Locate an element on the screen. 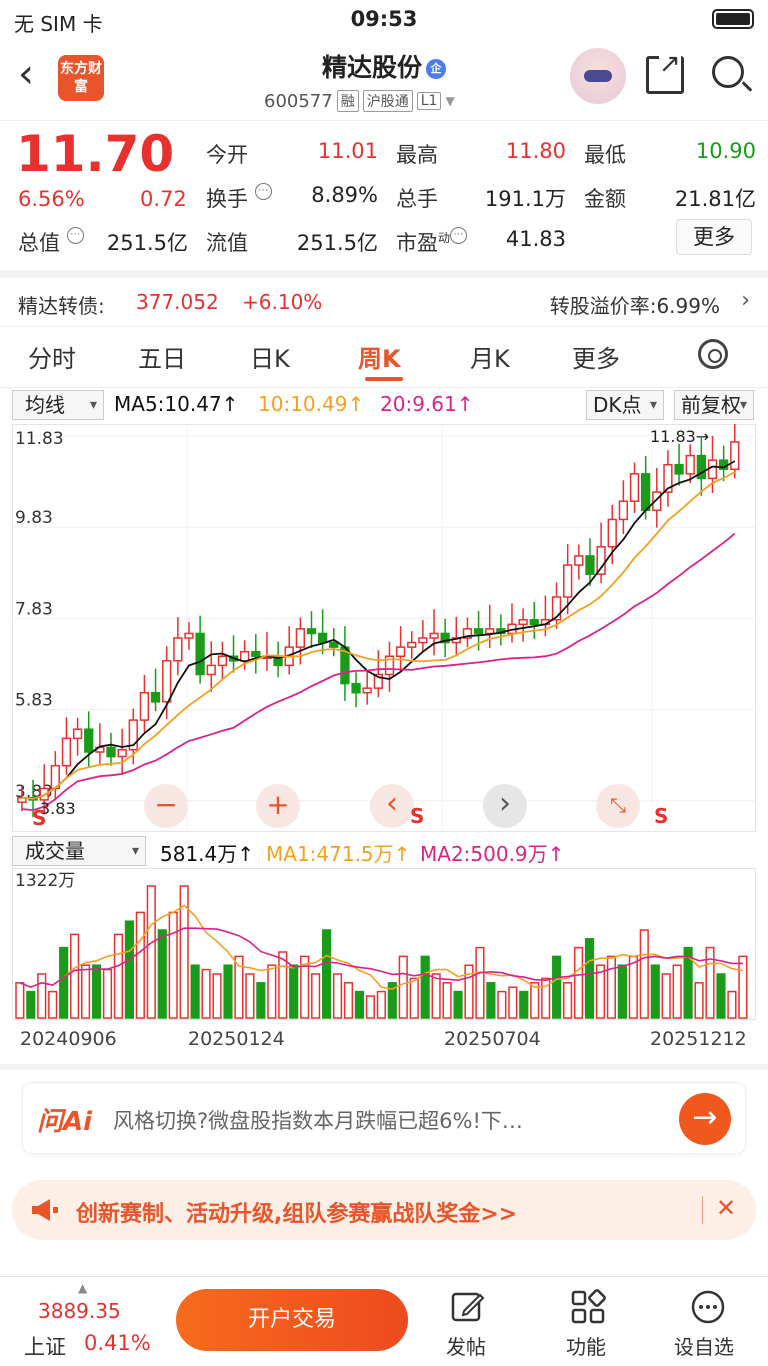  search-icon is located at coordinates (728, 72).